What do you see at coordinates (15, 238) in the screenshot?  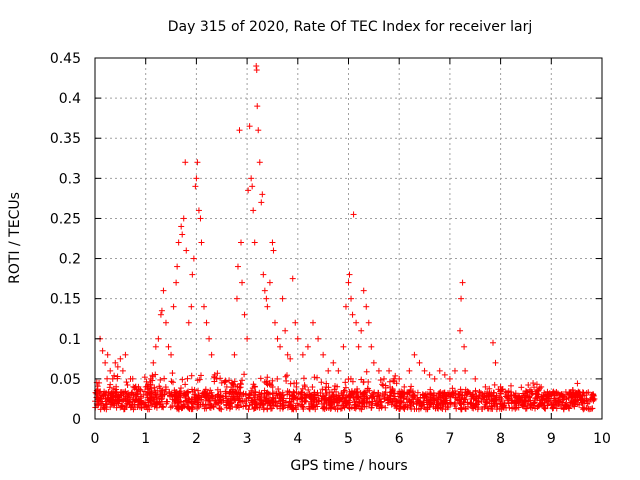 I see `y-axis-title: ROTI / TECUs` at bounding box center [15, 238].